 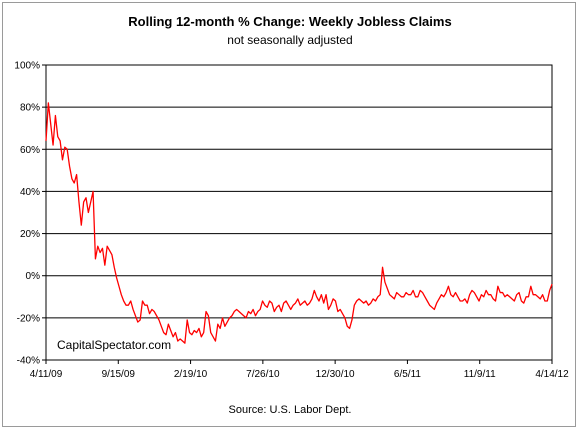 What do you see at coordinates (290, 410) in the screenshot?
I see `chart-source: Source: U.S. Labor Dept.` at bounding box center [290, 410].